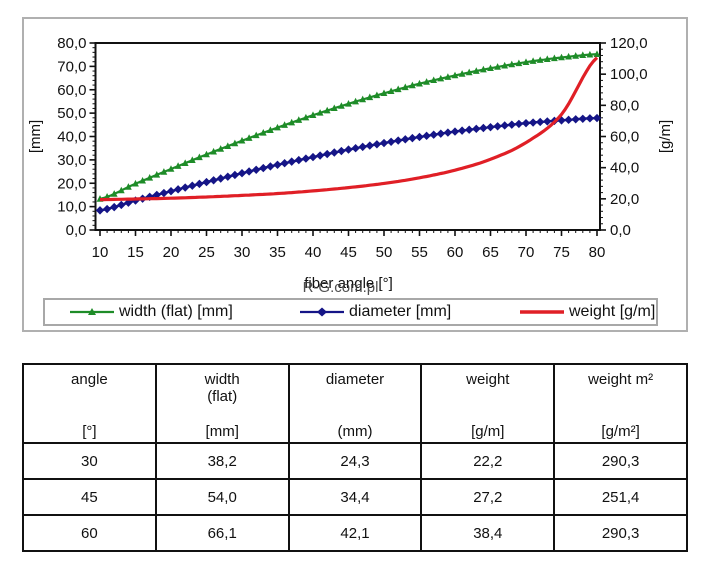 This screenshot has width=701, height=579. I want to click on legend-item-weight: weight [g/m], so click(587, 312).